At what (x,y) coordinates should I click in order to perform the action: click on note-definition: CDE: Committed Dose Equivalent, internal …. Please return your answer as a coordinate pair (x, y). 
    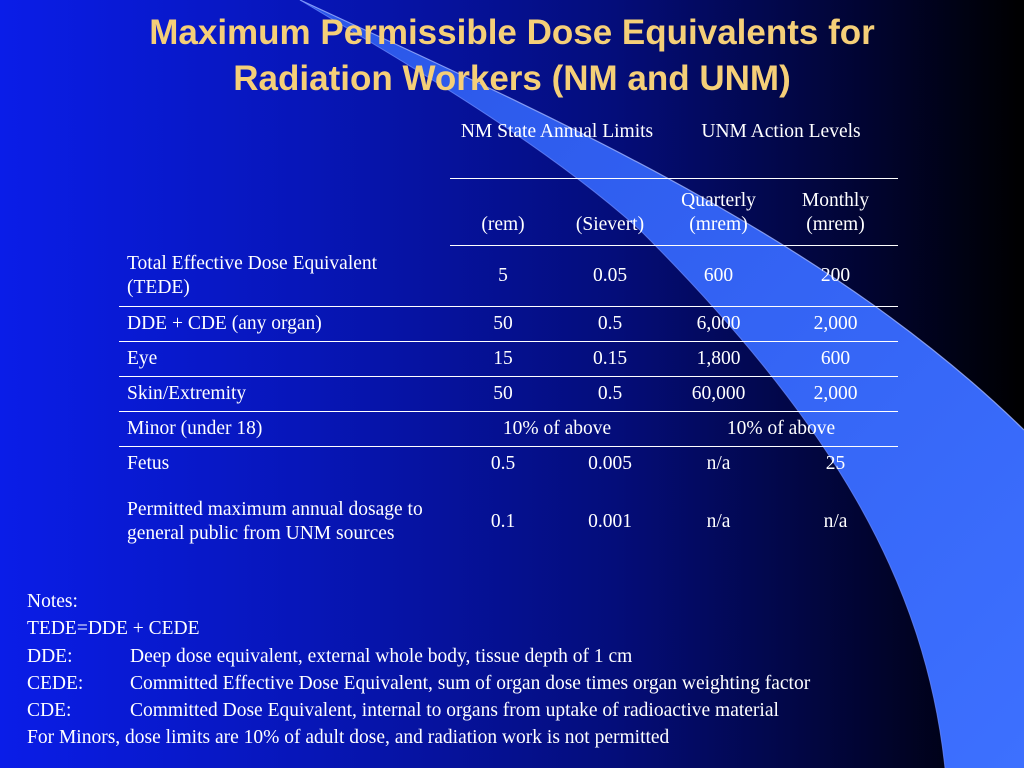
    Looking at the image, I should click on (418, 710).